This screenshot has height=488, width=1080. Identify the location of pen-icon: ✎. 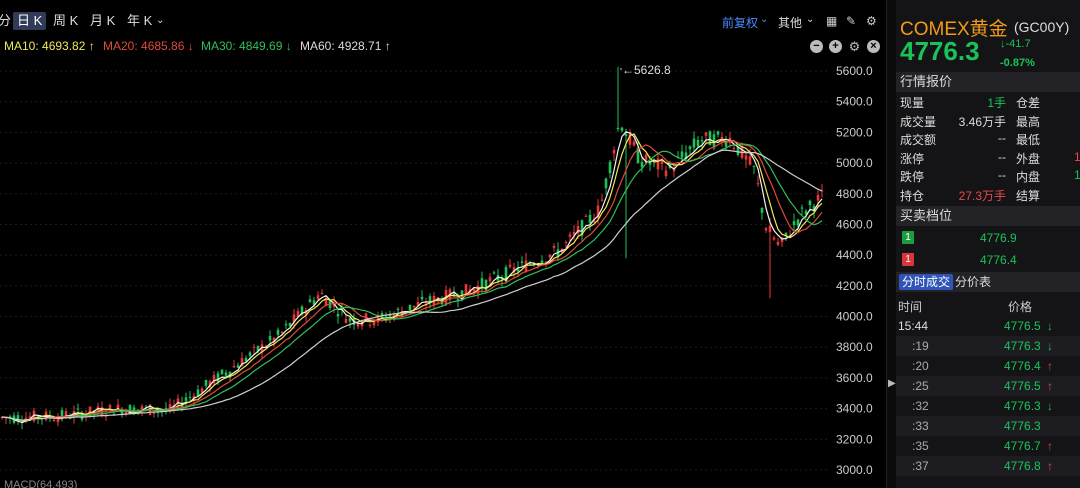
(851, 21).